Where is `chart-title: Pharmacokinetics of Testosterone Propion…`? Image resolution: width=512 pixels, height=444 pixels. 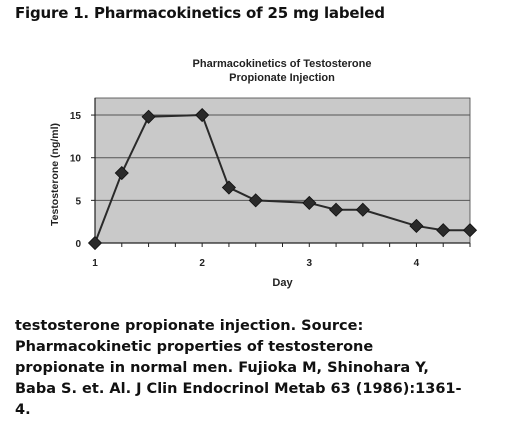
chart-title: Pharmacokinetics of Testosterone Propion… is located at coordinates (282, 71).